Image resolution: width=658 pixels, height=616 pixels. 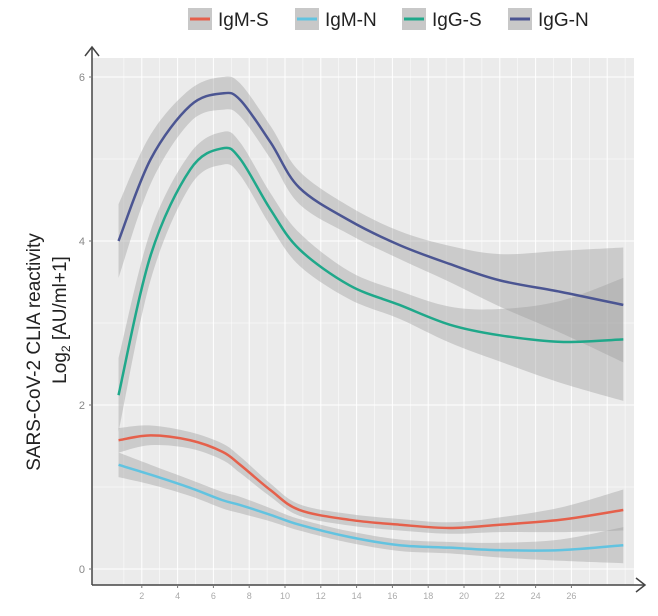 What do you see at coordinates (243, 20) in the screenshot?
I see `legend-label: IgM-S` at bounding box center [243, 20].